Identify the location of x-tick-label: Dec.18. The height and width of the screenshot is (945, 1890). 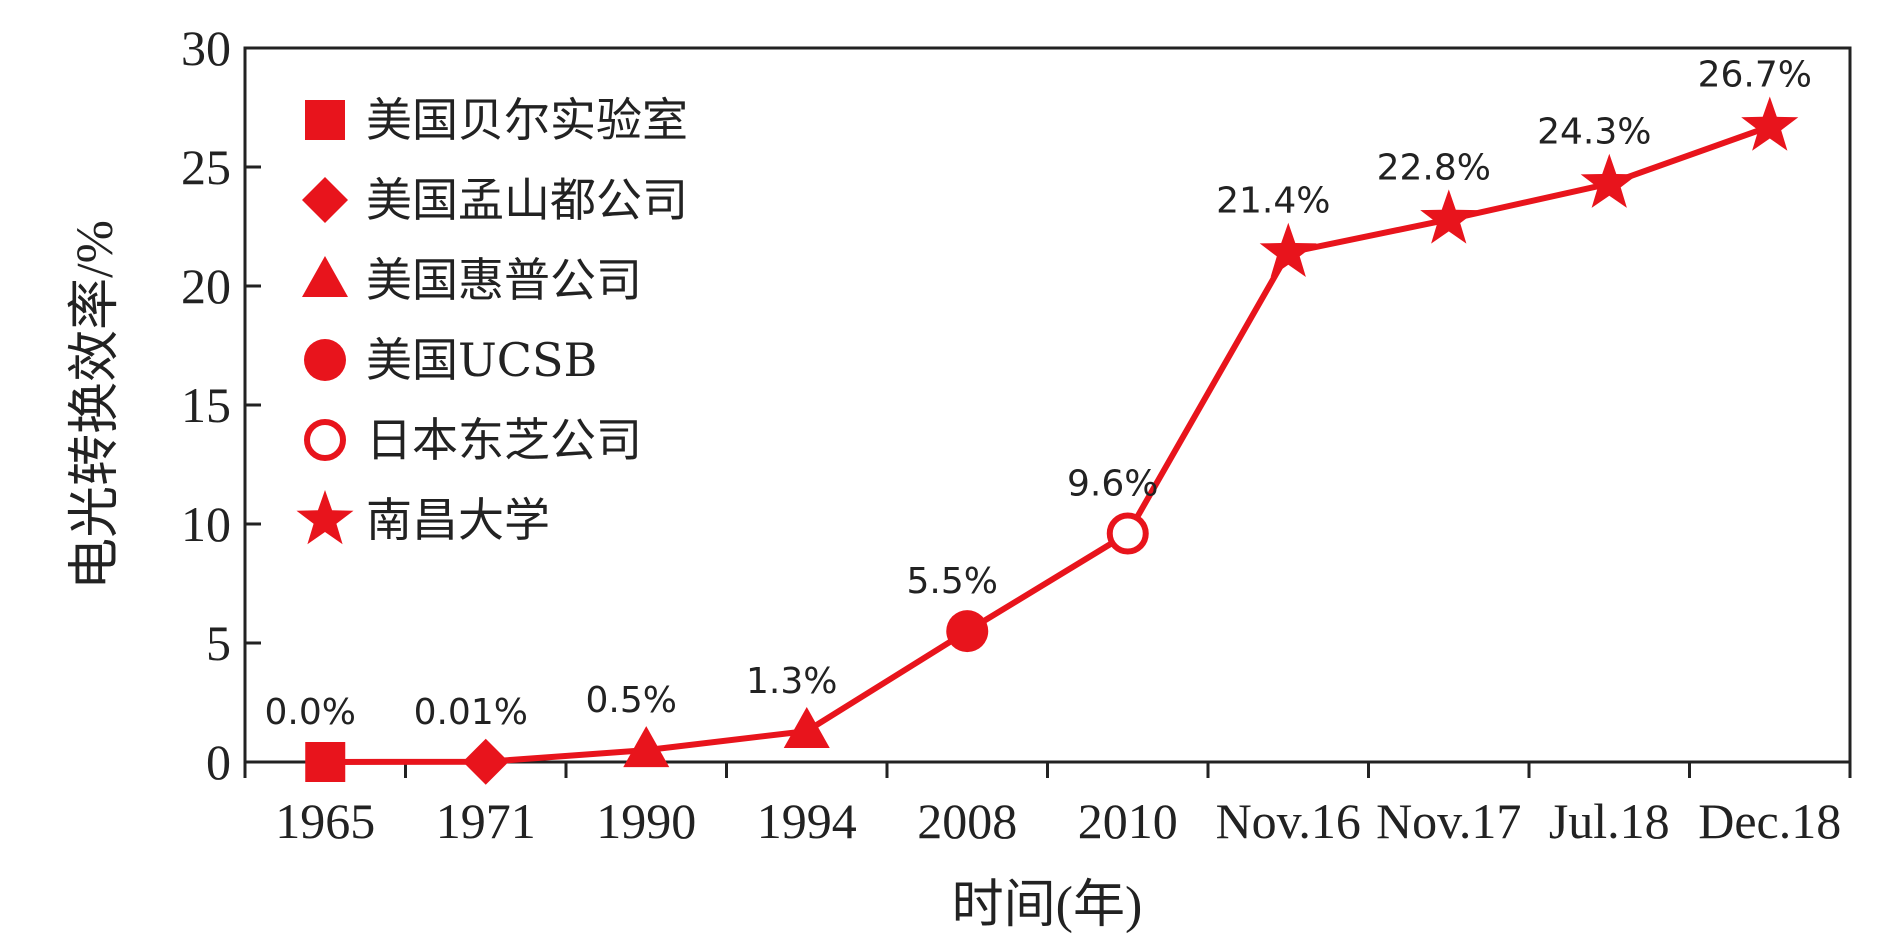
(1769, 821).